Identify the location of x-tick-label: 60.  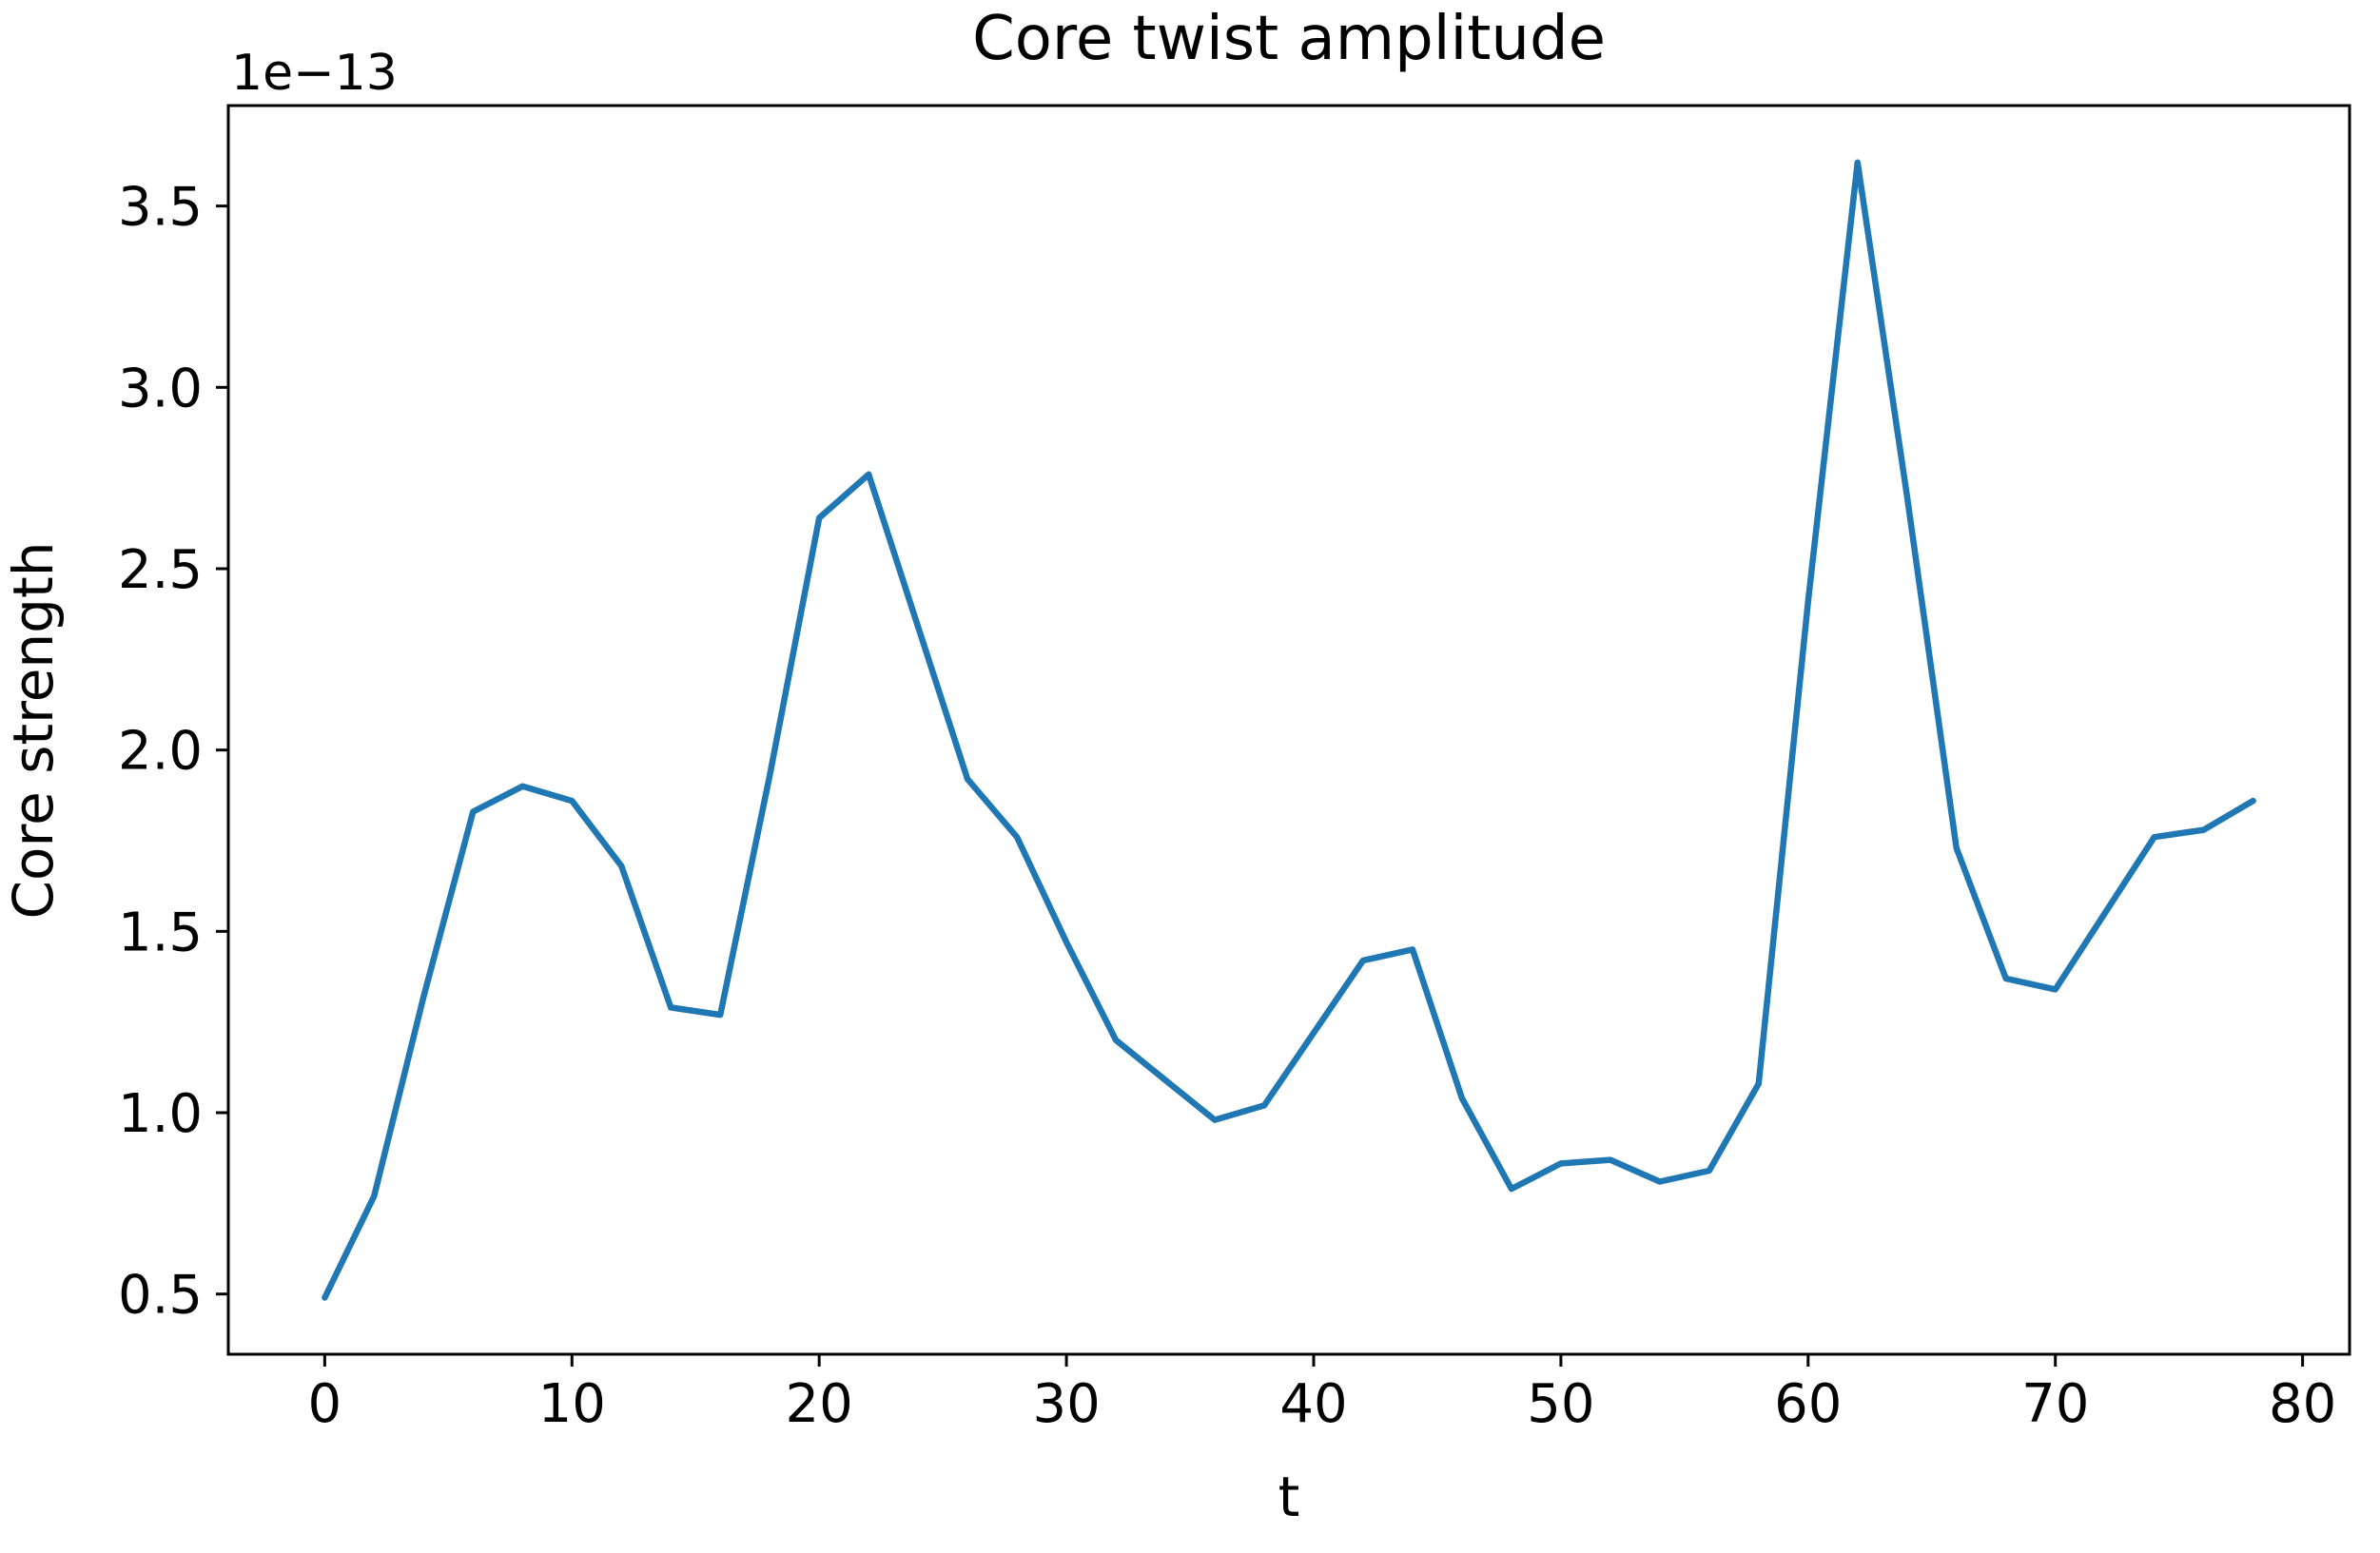
(1808, 1404).